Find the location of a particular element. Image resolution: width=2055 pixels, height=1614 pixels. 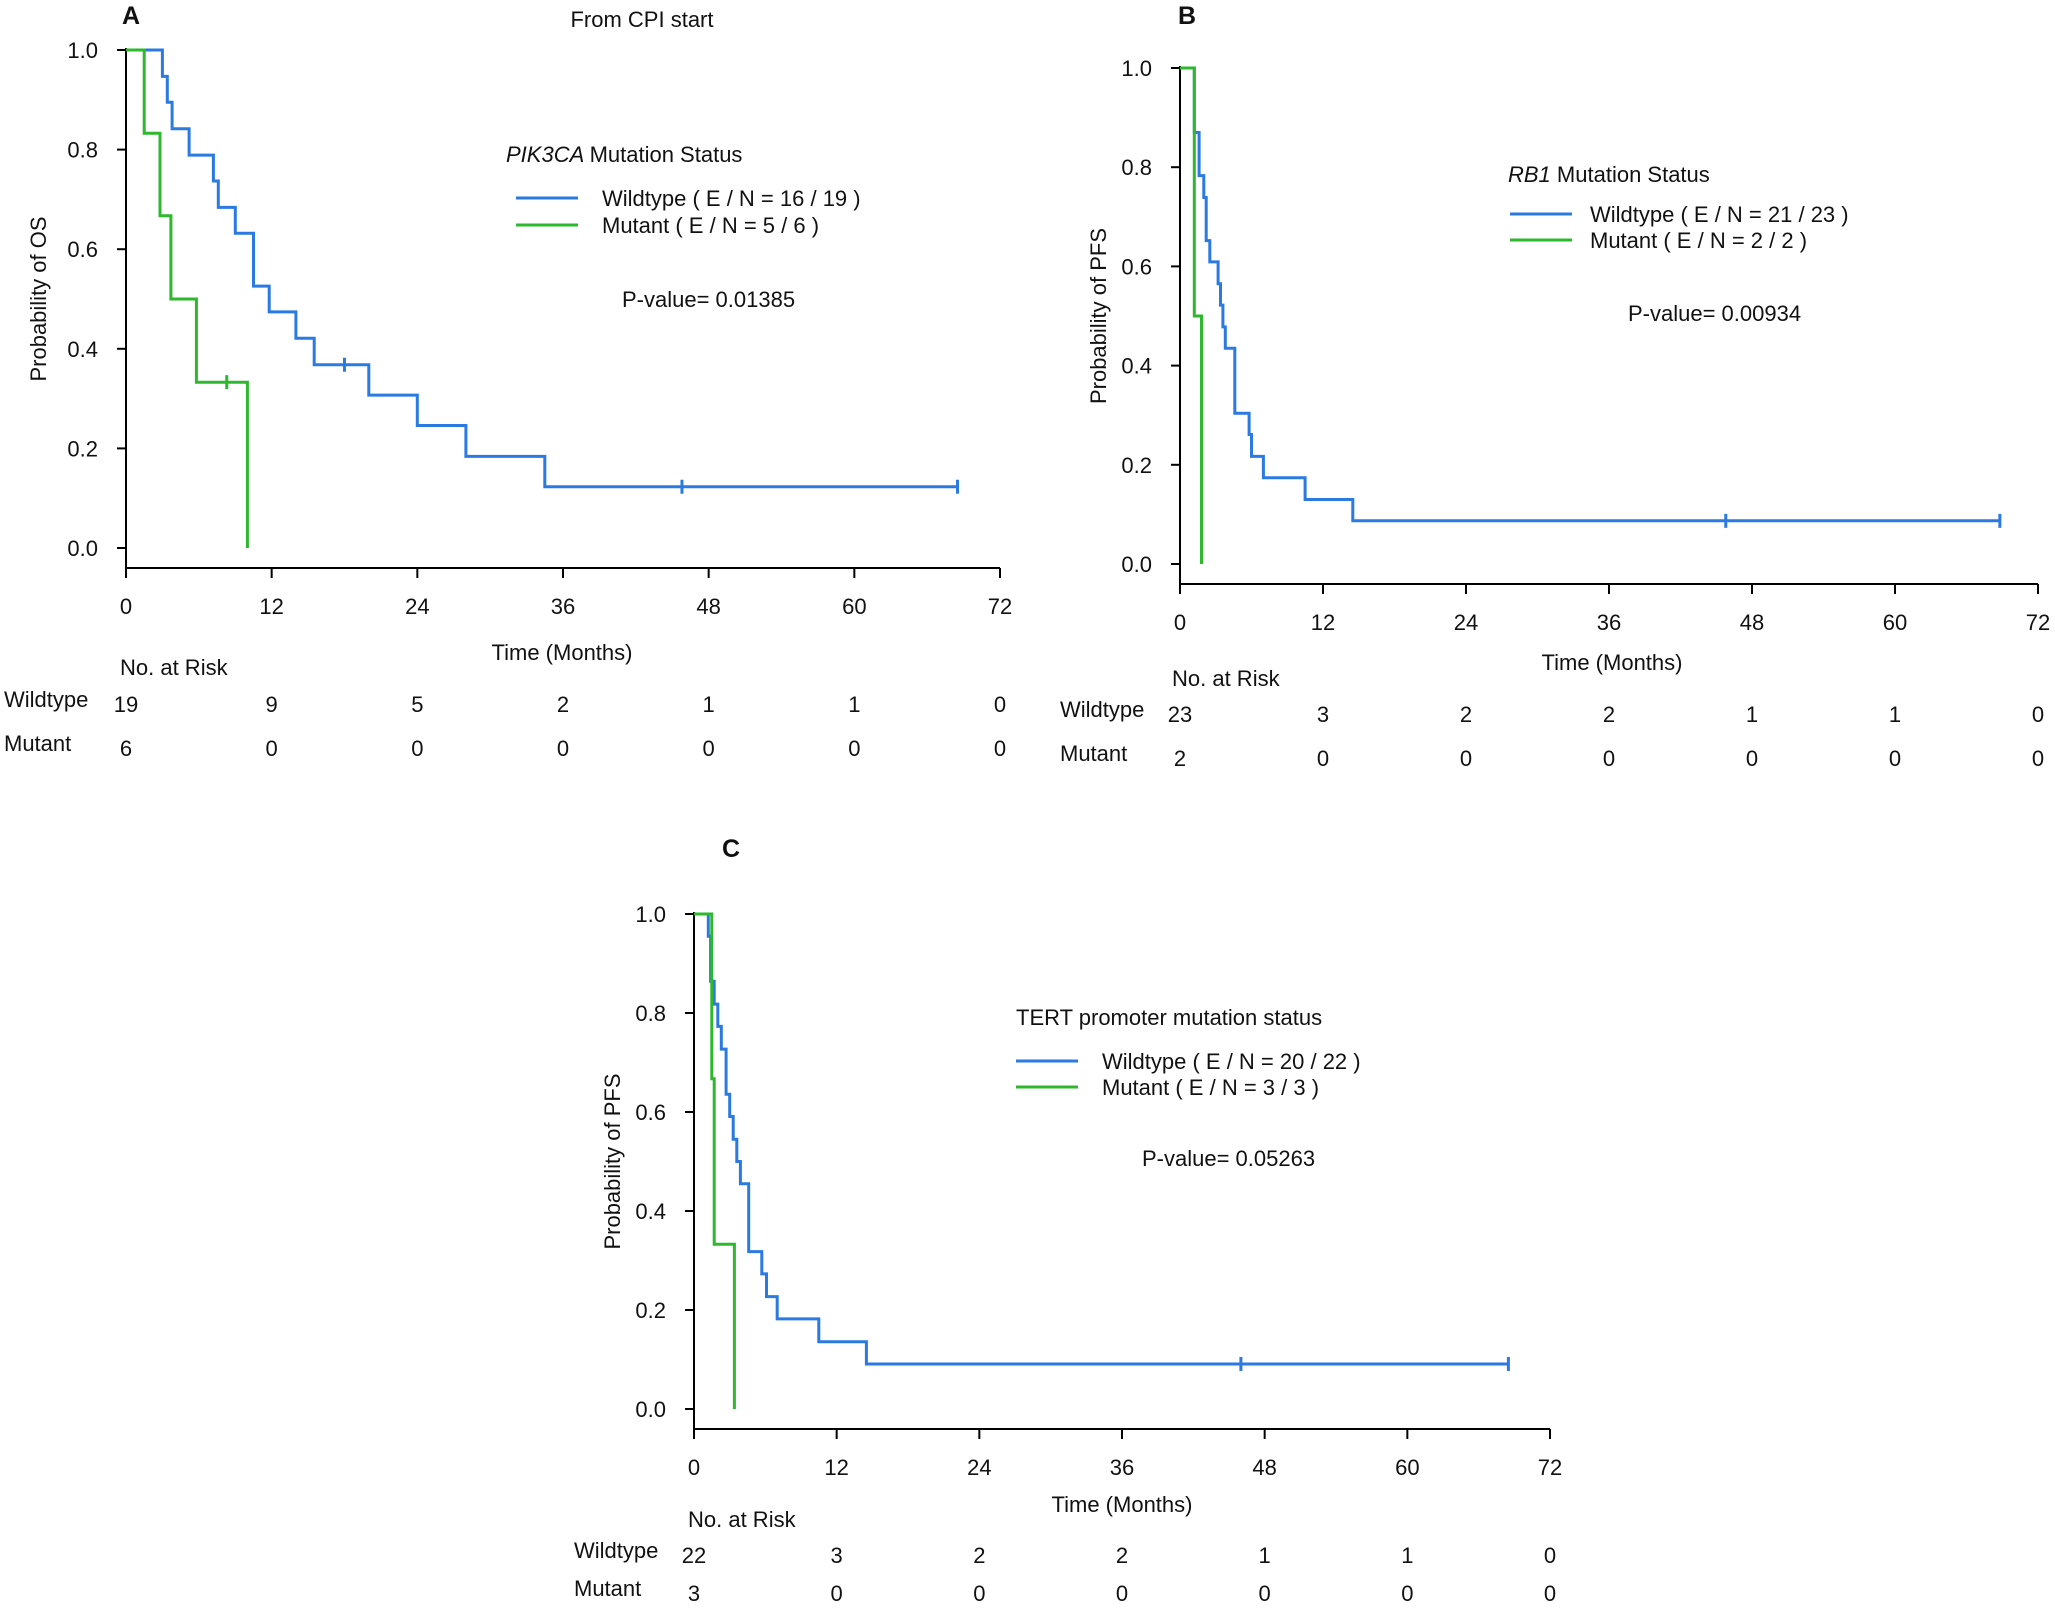

risk-value: 6 is located at coordinates (126, 748).